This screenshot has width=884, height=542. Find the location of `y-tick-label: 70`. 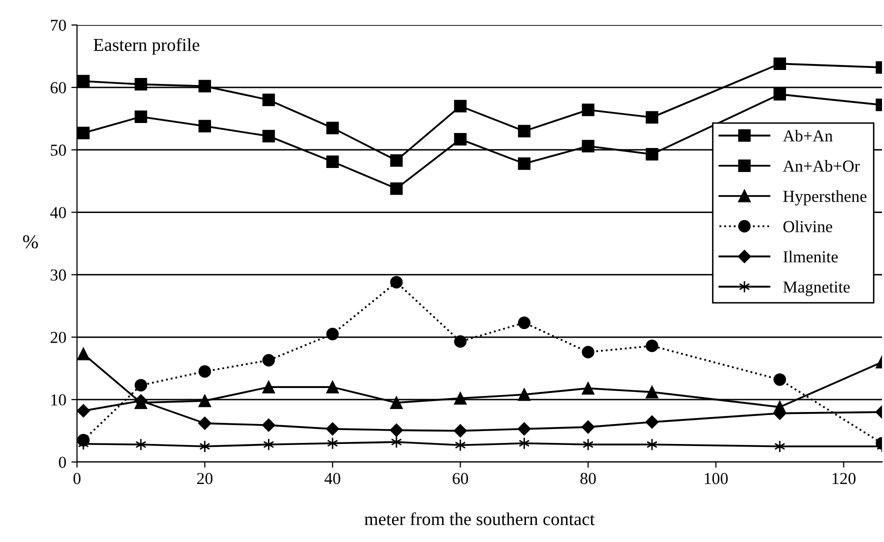

y-tick-label: 70 is located at coordinates (58, 25).